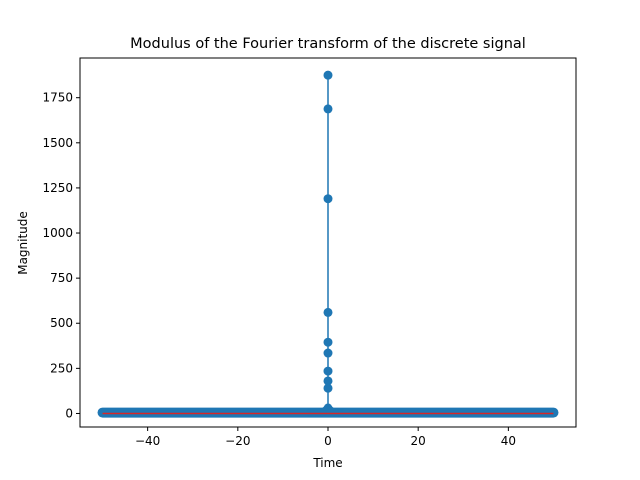 Image resolution: width=640 pixels, height=480 pixels. What do you see at coordinates (57, 233) in the screenshot?
I see `y-tick-label: 1000` at bounding box center [57, 233].